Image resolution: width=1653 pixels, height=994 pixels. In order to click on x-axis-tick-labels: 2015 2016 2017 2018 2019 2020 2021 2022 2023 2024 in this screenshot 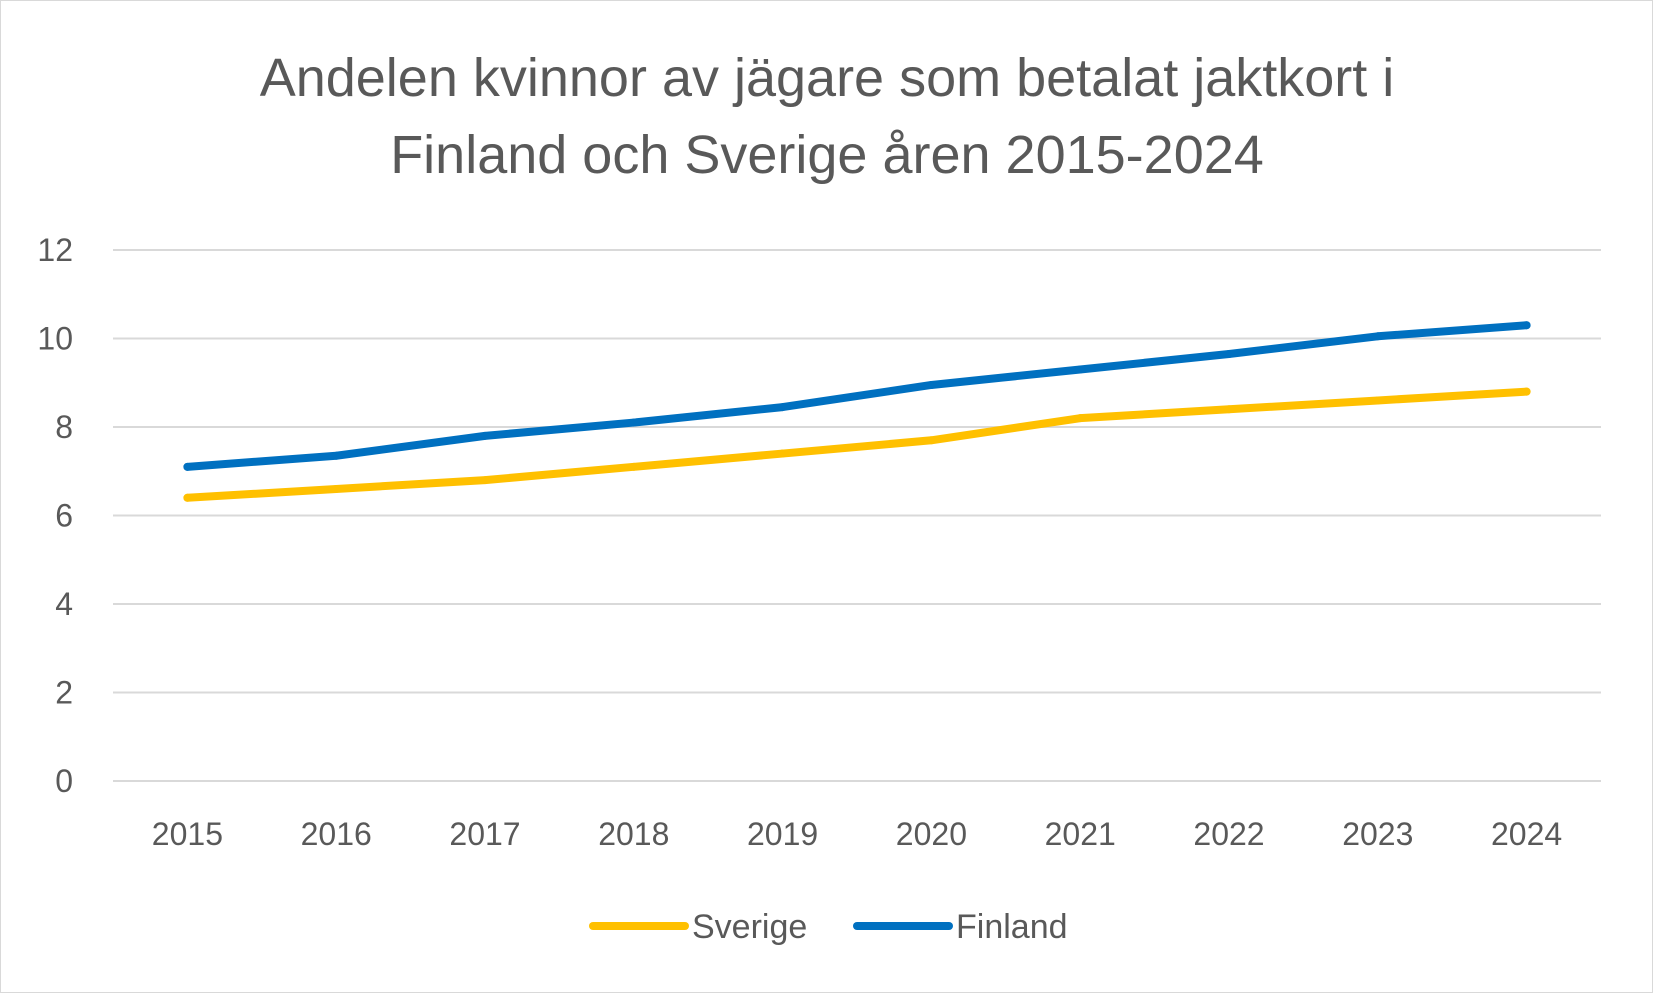, I will do `click(857, 834)`.